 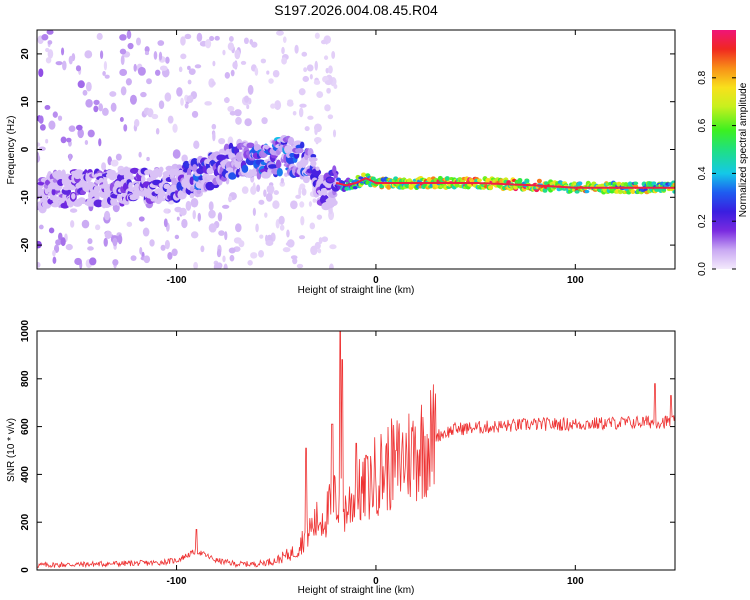 What do you see at coordinates (25, 244) in the screenshot?
I see `y-tick-label: -20` at bounding box center [25, 244].